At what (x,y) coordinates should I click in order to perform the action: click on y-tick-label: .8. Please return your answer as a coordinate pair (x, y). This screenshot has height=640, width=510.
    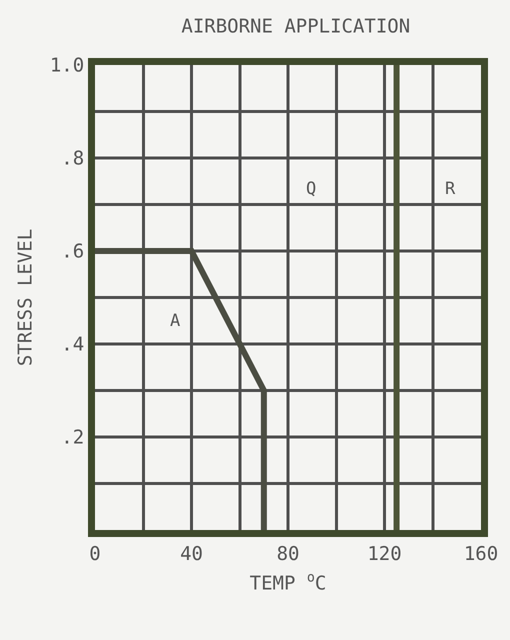
    Looking at the image, I should click on (72, 159).